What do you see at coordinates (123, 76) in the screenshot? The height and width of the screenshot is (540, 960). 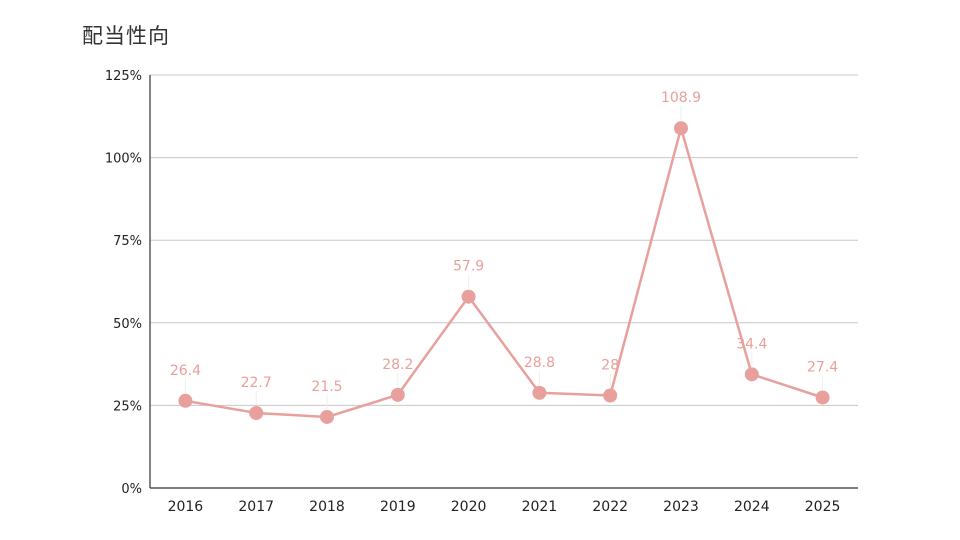 I see `y-tick-label: 125%` at bounding box center [123, 76].